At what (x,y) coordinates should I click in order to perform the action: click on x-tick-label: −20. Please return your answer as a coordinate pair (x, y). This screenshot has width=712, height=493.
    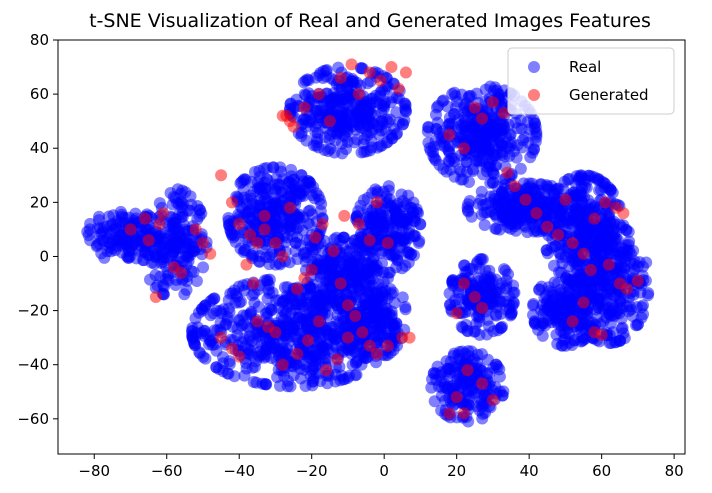
    Looking at the image, I should click on (312, 471).